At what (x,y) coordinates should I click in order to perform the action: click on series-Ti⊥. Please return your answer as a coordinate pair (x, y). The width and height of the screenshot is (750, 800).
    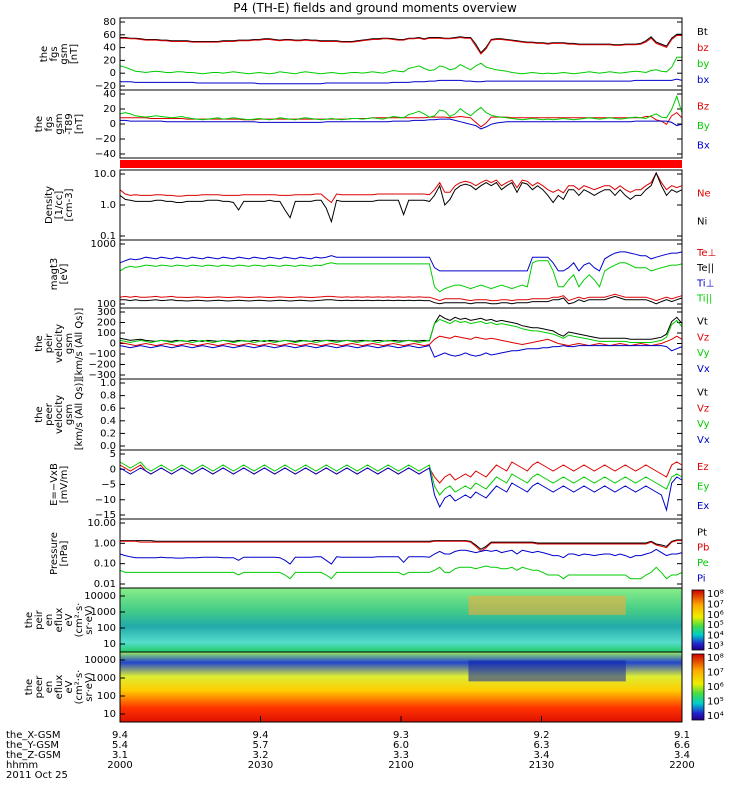
    Looking at the image, I should click on (401, 261).